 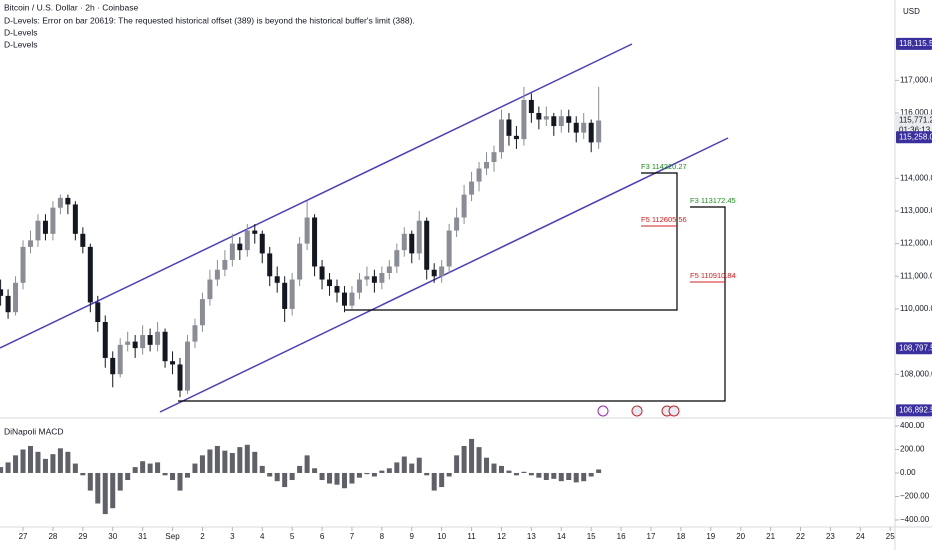 I want to click on price-badge-label: 108,797.59, so click(x=915, y=347).